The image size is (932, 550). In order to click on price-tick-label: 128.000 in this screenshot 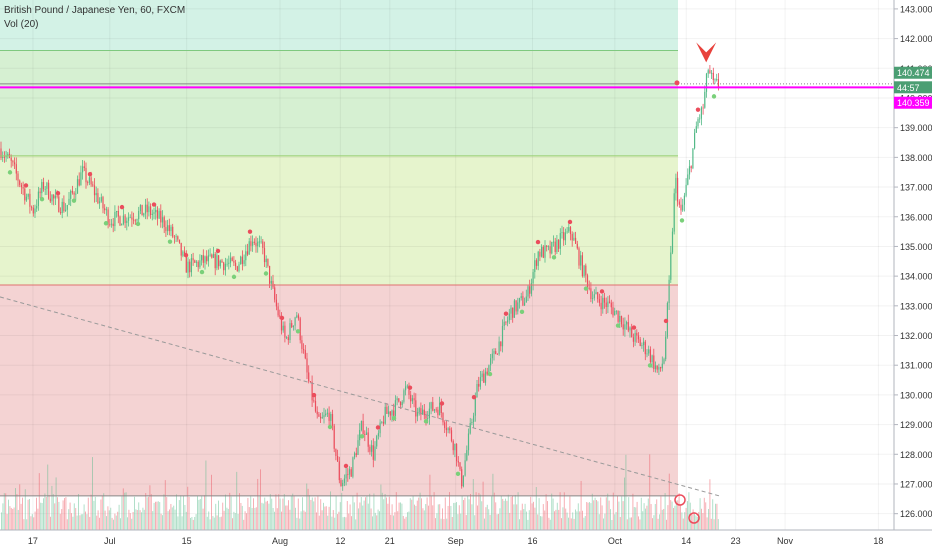, I will do `click(916, 455)`.